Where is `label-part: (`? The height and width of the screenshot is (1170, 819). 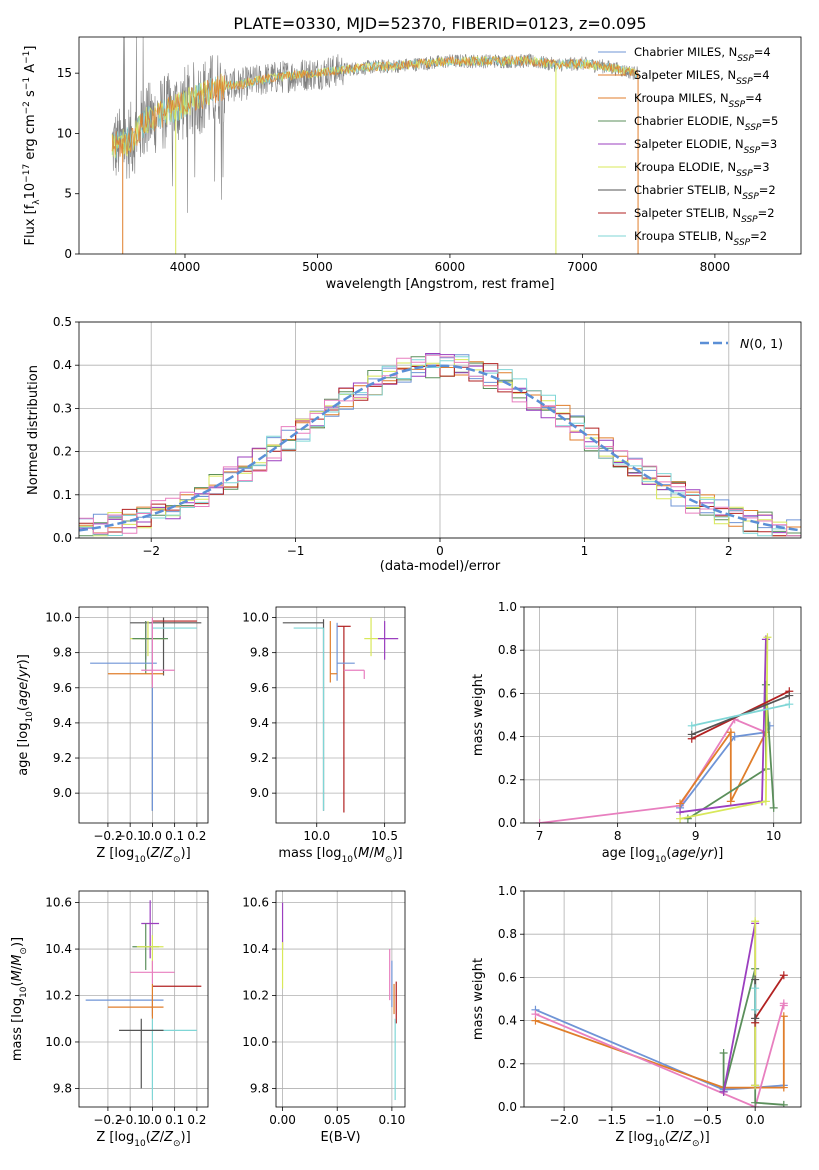 label-part: ( is located at coordinates (355, 853).